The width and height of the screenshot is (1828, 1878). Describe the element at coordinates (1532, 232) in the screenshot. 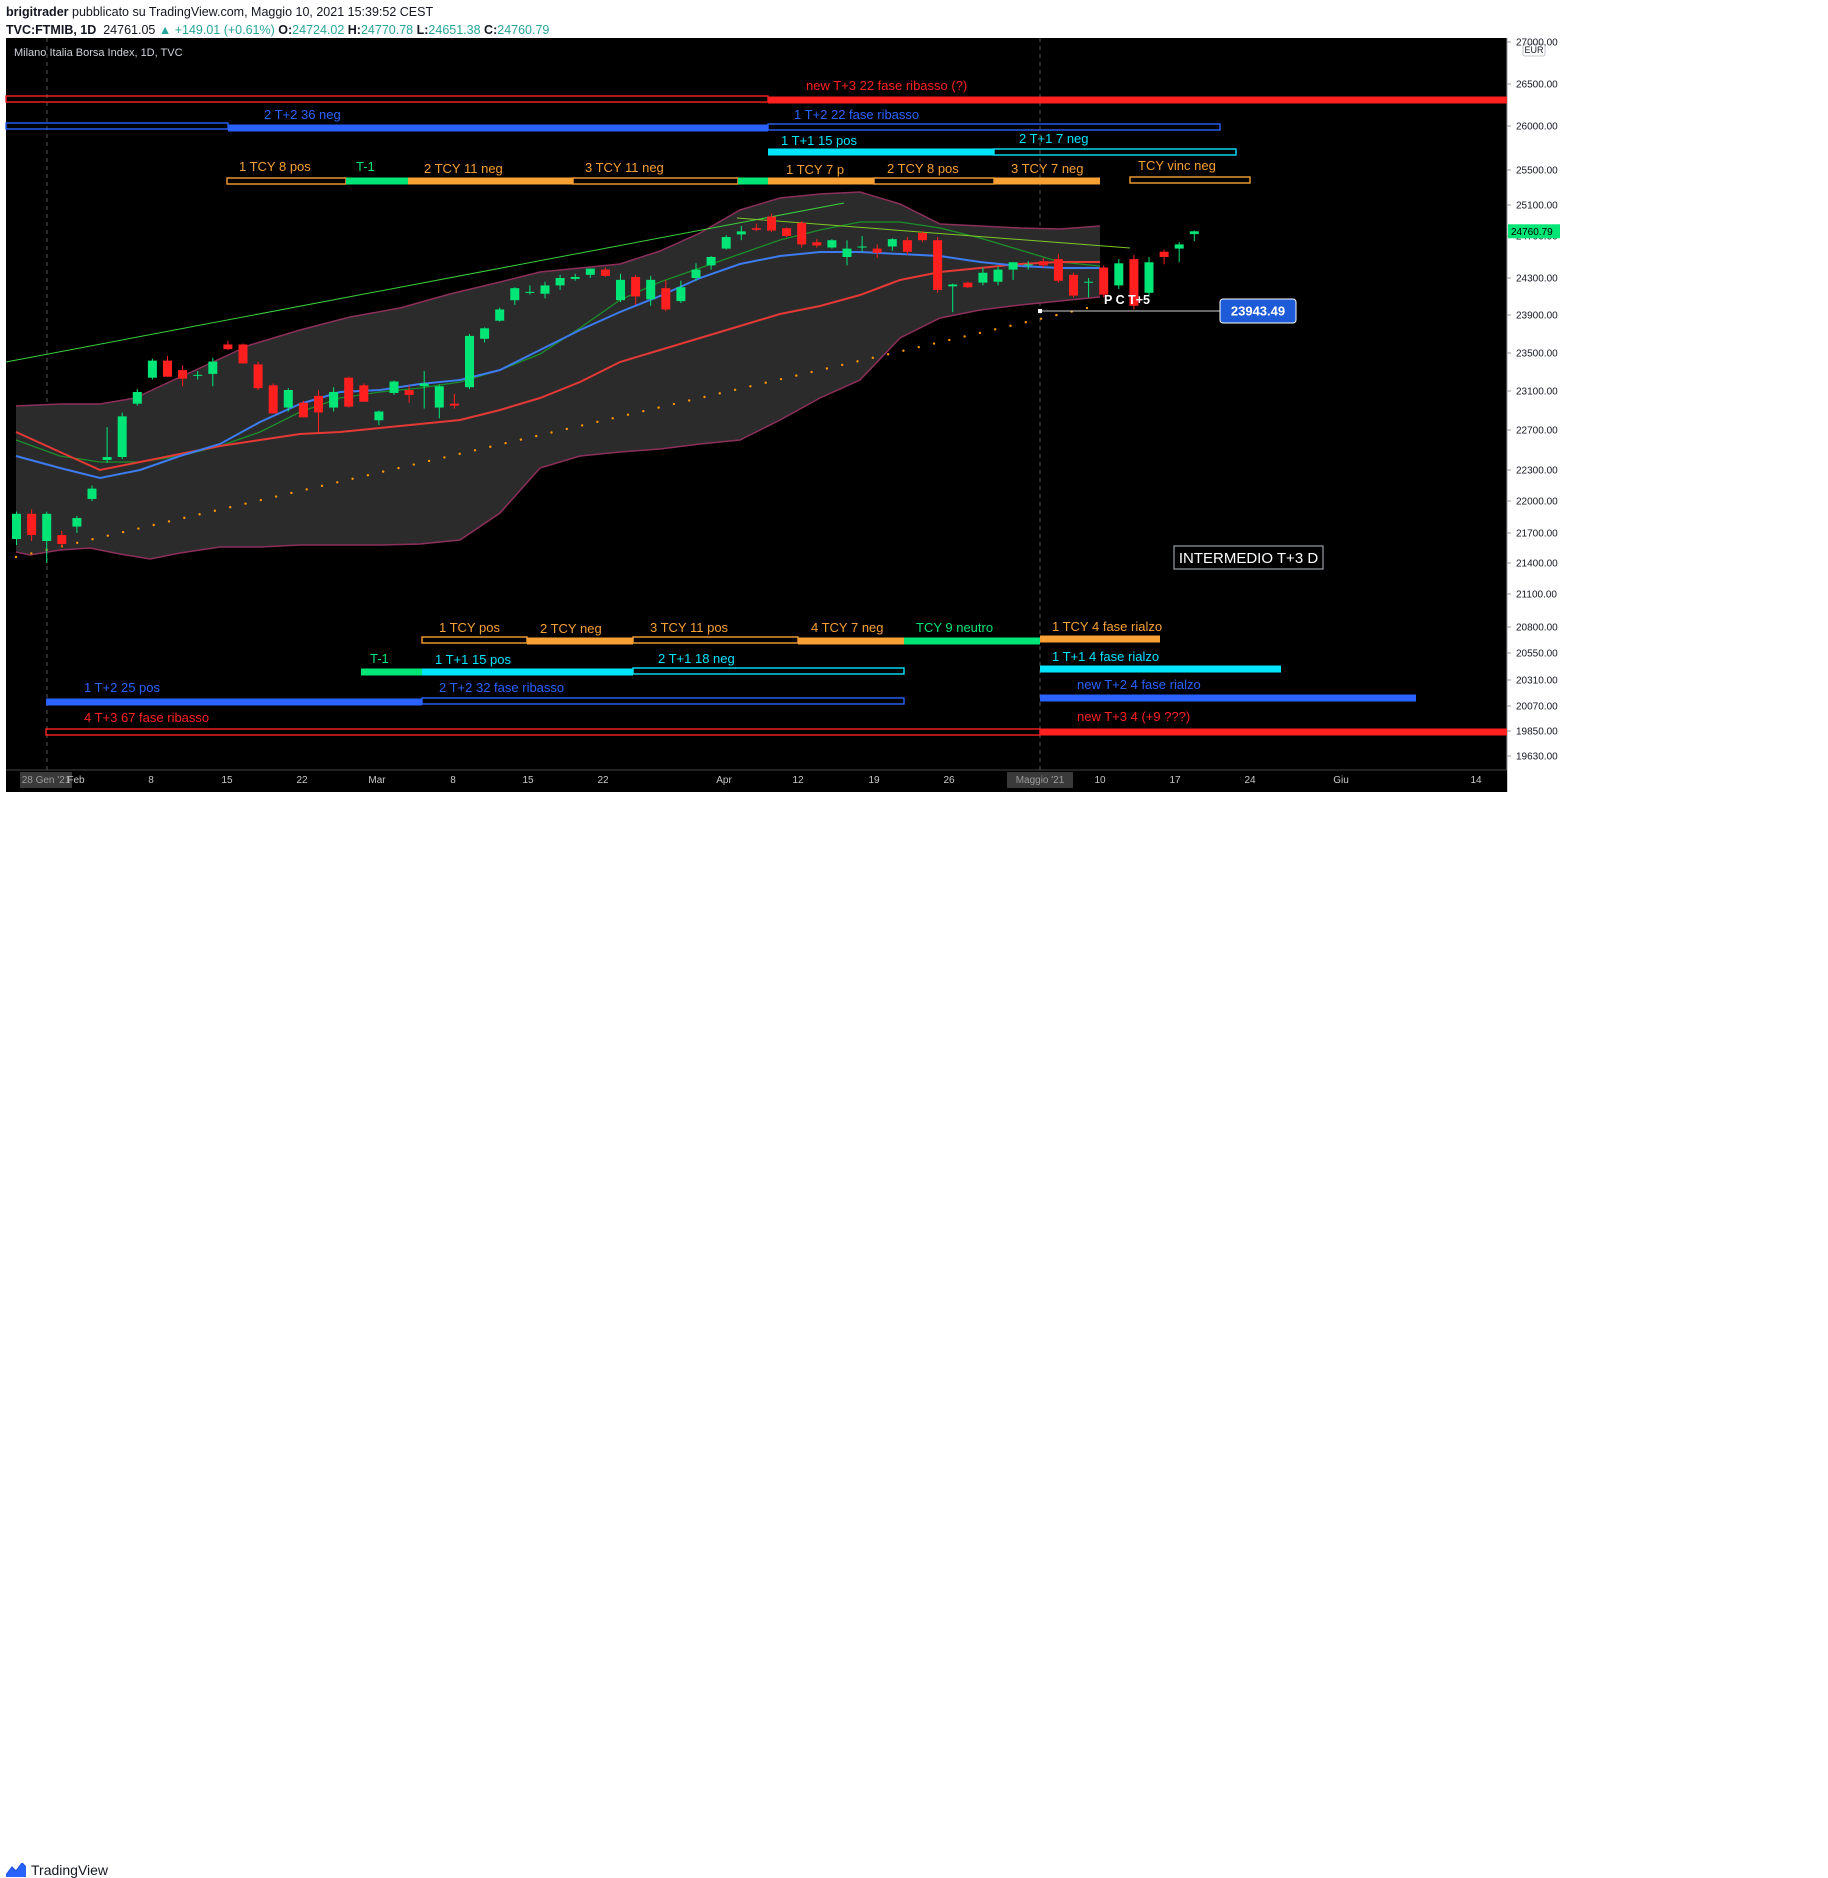

I see `last-price-label: 24760.79` at that location.